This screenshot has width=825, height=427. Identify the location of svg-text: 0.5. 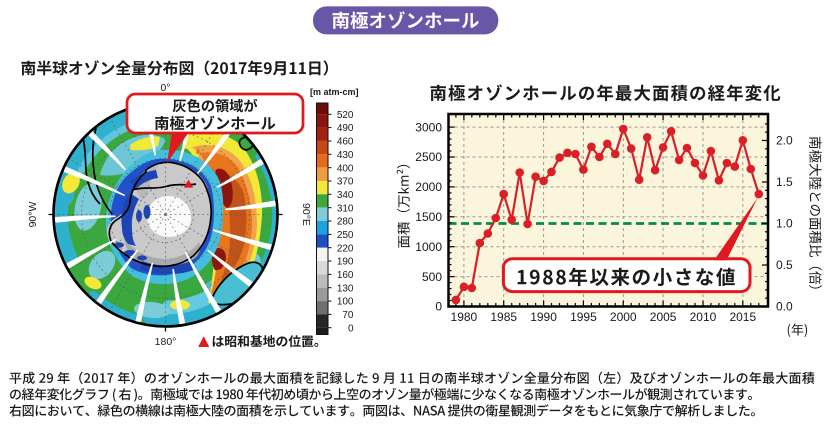
(784, 265).